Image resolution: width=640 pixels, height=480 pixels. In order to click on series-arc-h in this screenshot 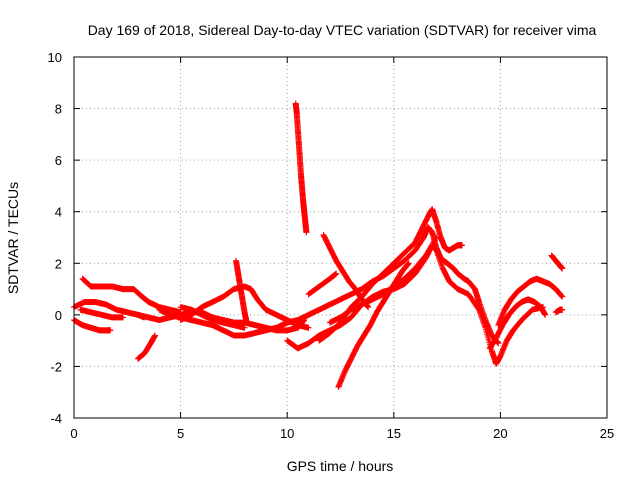, I will do `click(244, 307)`.